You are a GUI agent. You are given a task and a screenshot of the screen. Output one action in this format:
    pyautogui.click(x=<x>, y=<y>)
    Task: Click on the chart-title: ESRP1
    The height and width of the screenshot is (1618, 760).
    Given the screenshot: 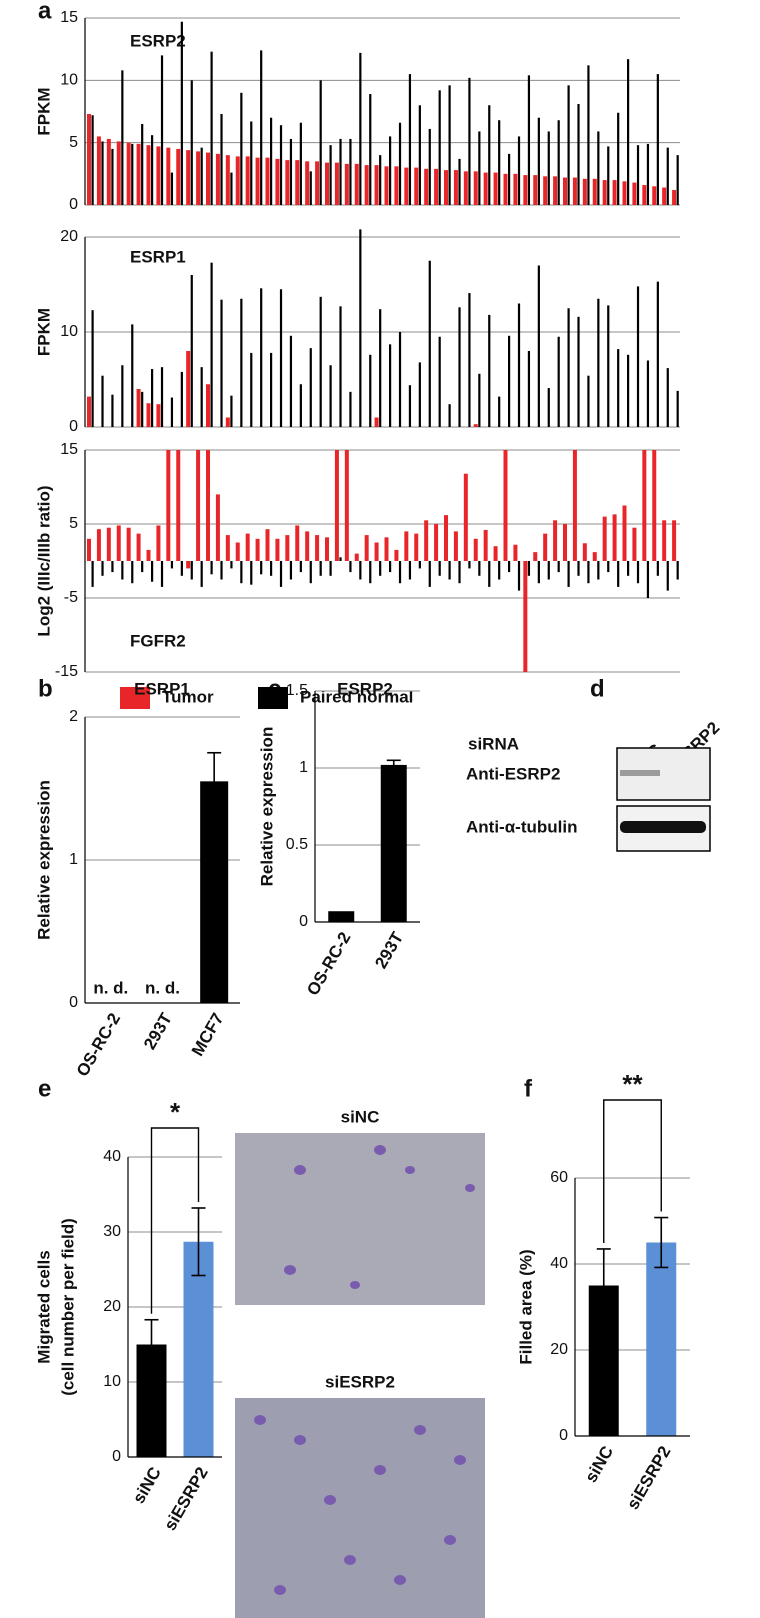 What is the action you would take?
    pyautogui.click(x=158, y=256)
    